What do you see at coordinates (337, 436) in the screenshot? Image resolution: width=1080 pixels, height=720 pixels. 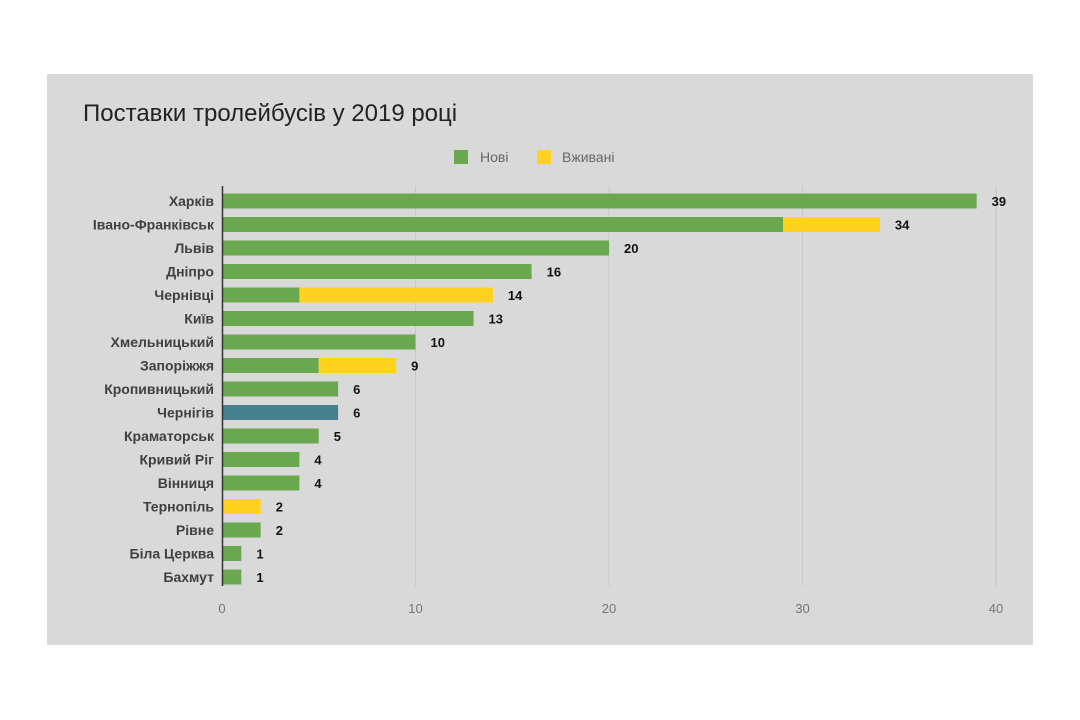 I see `data-label: 5` at bounding box center [337, 436].